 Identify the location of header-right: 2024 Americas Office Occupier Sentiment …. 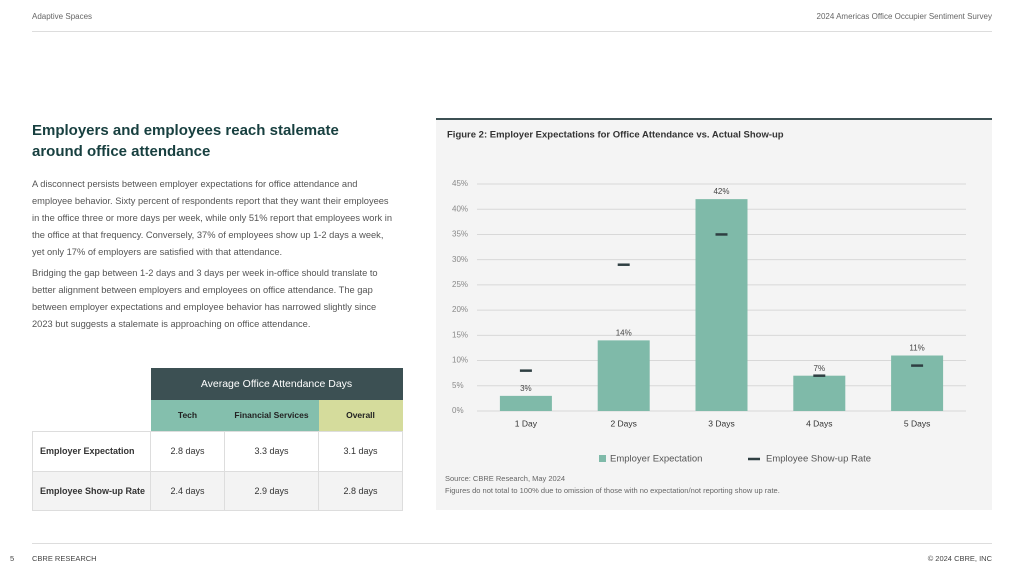
(904, 16).